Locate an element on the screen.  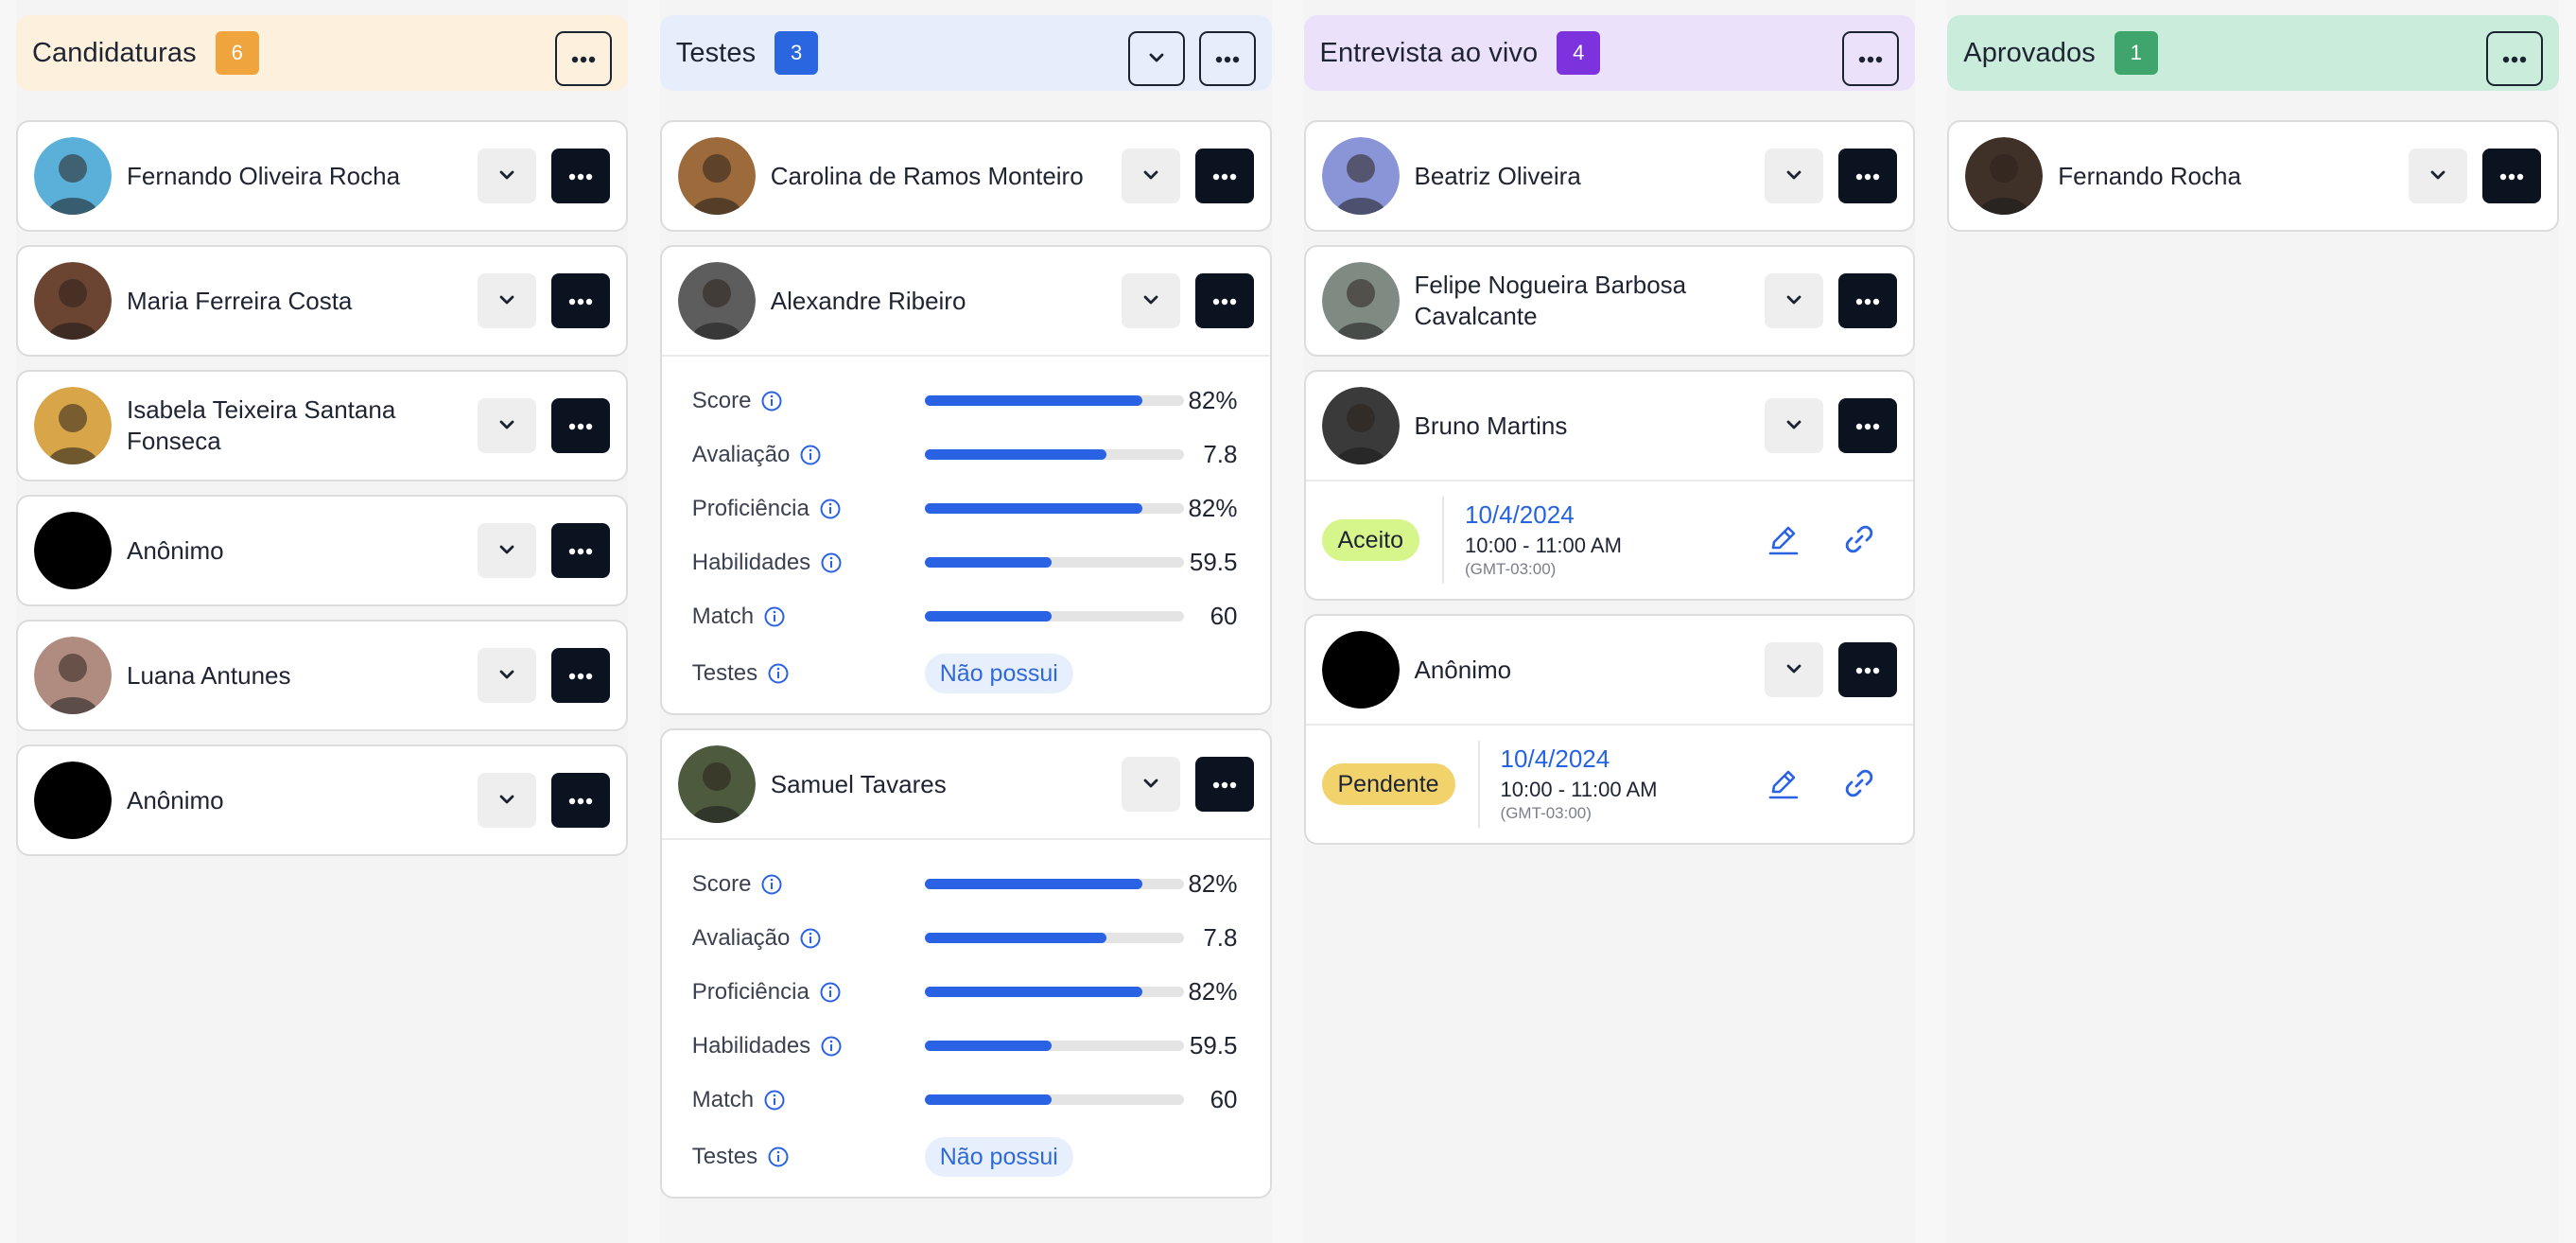
tests-label: Testes is located at coordinates (724, 674).